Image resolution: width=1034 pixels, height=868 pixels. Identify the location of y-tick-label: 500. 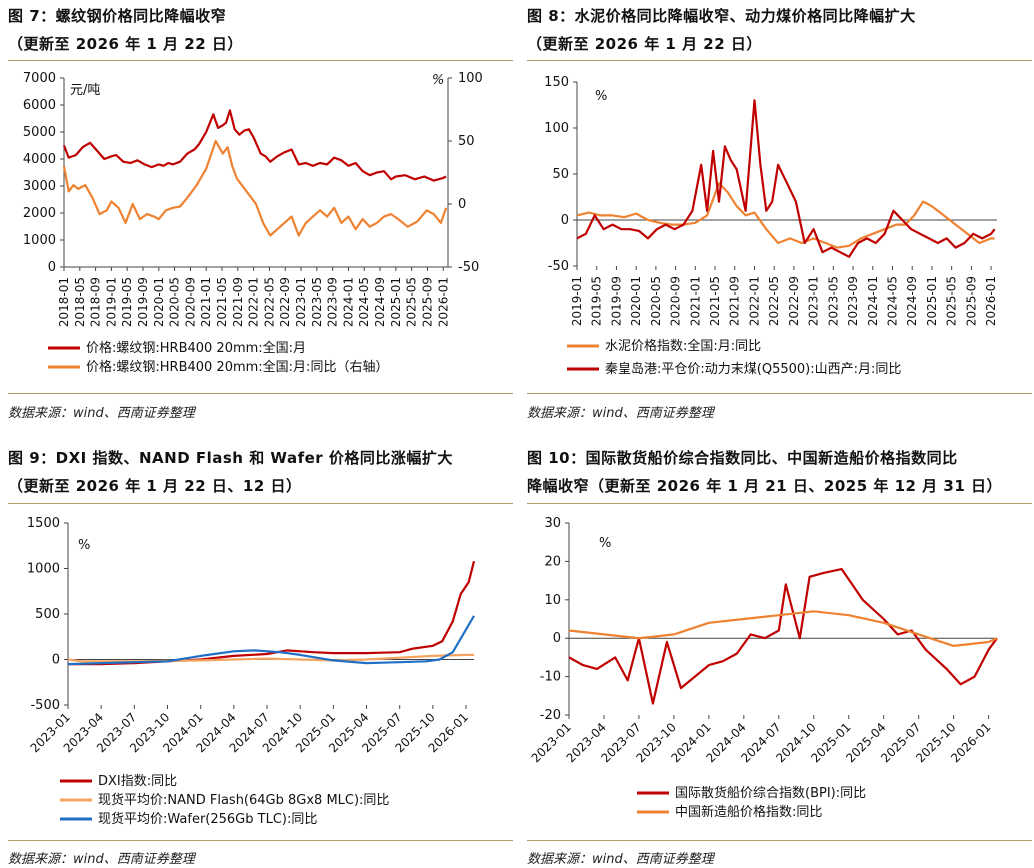
(47, 614).